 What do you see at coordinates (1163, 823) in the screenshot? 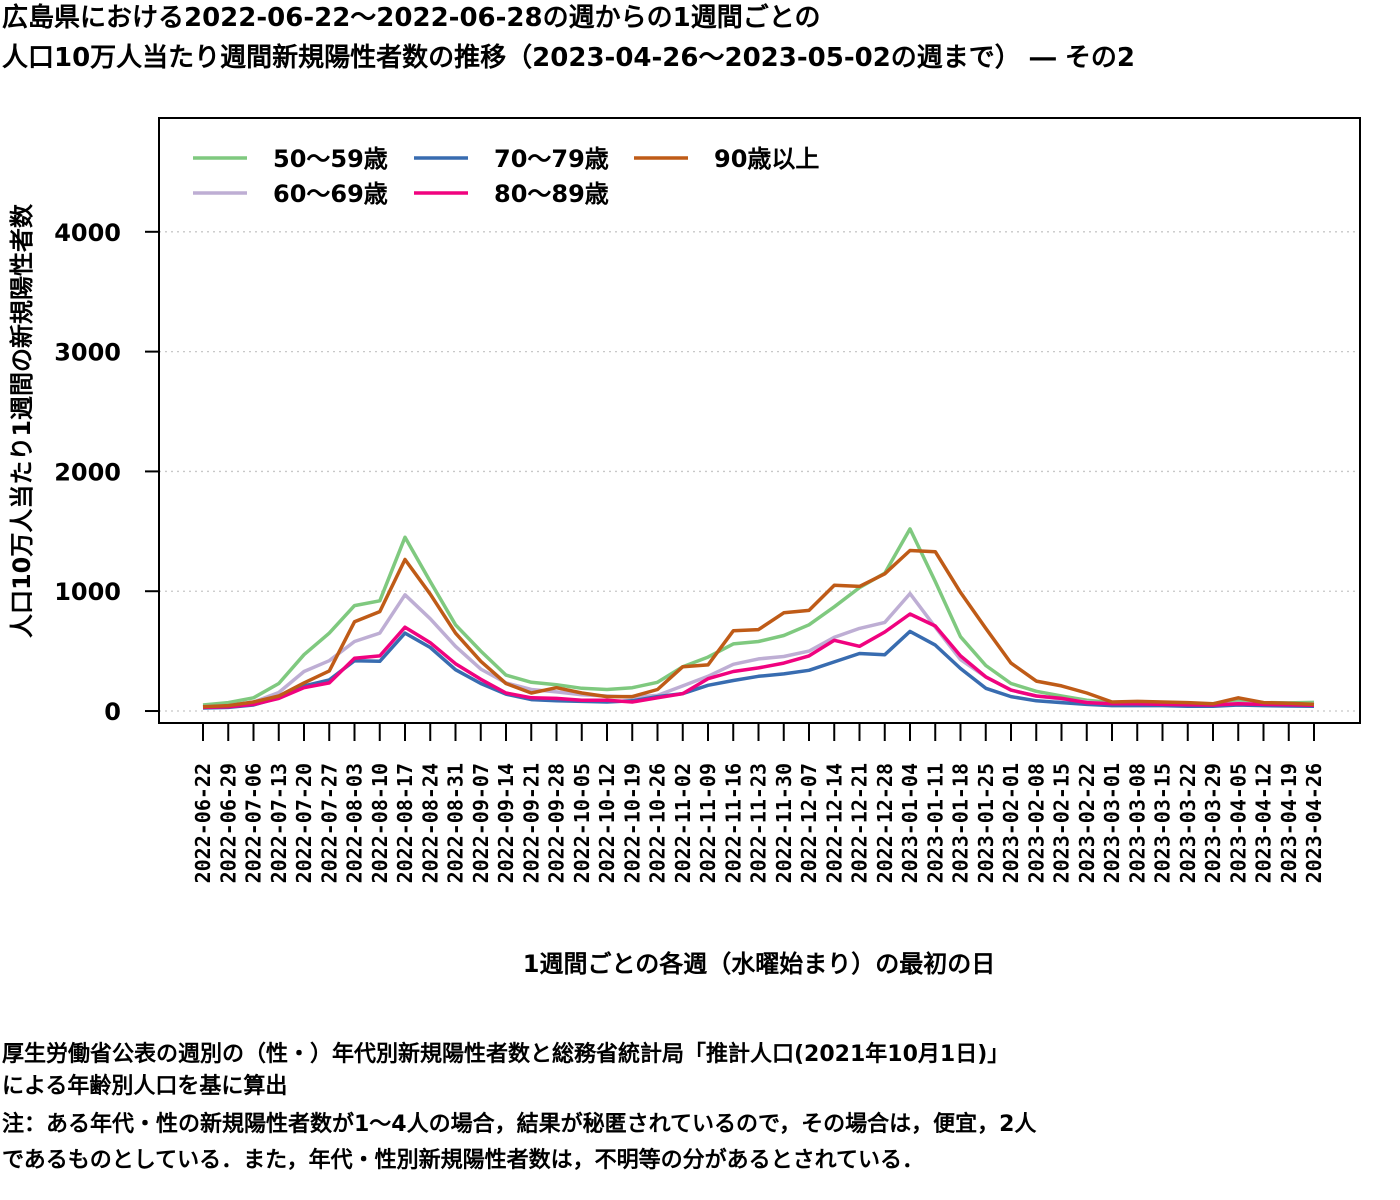
I see `x-tick-label: 2023-03-15` at bounding box center [1163, 823].